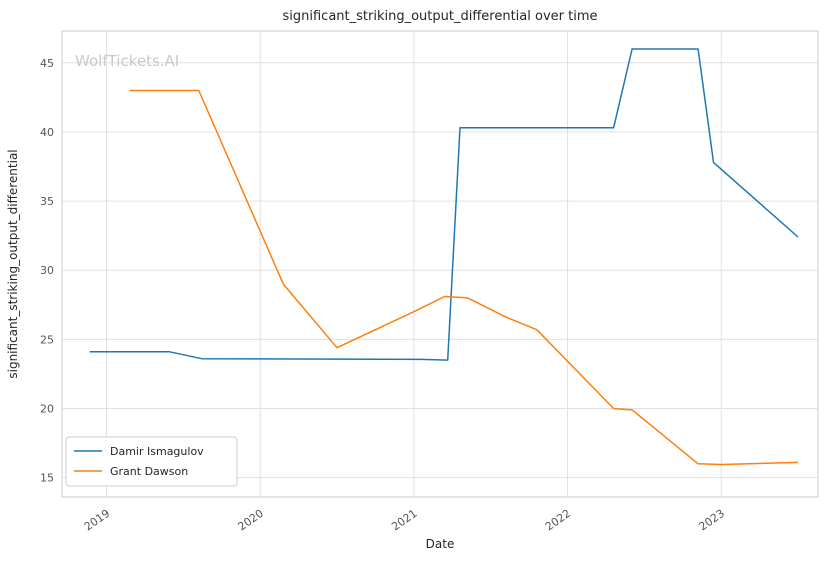 This screenshot has height=561, width=840. I want to click on y-tick-label: 20, so click(47, 409).